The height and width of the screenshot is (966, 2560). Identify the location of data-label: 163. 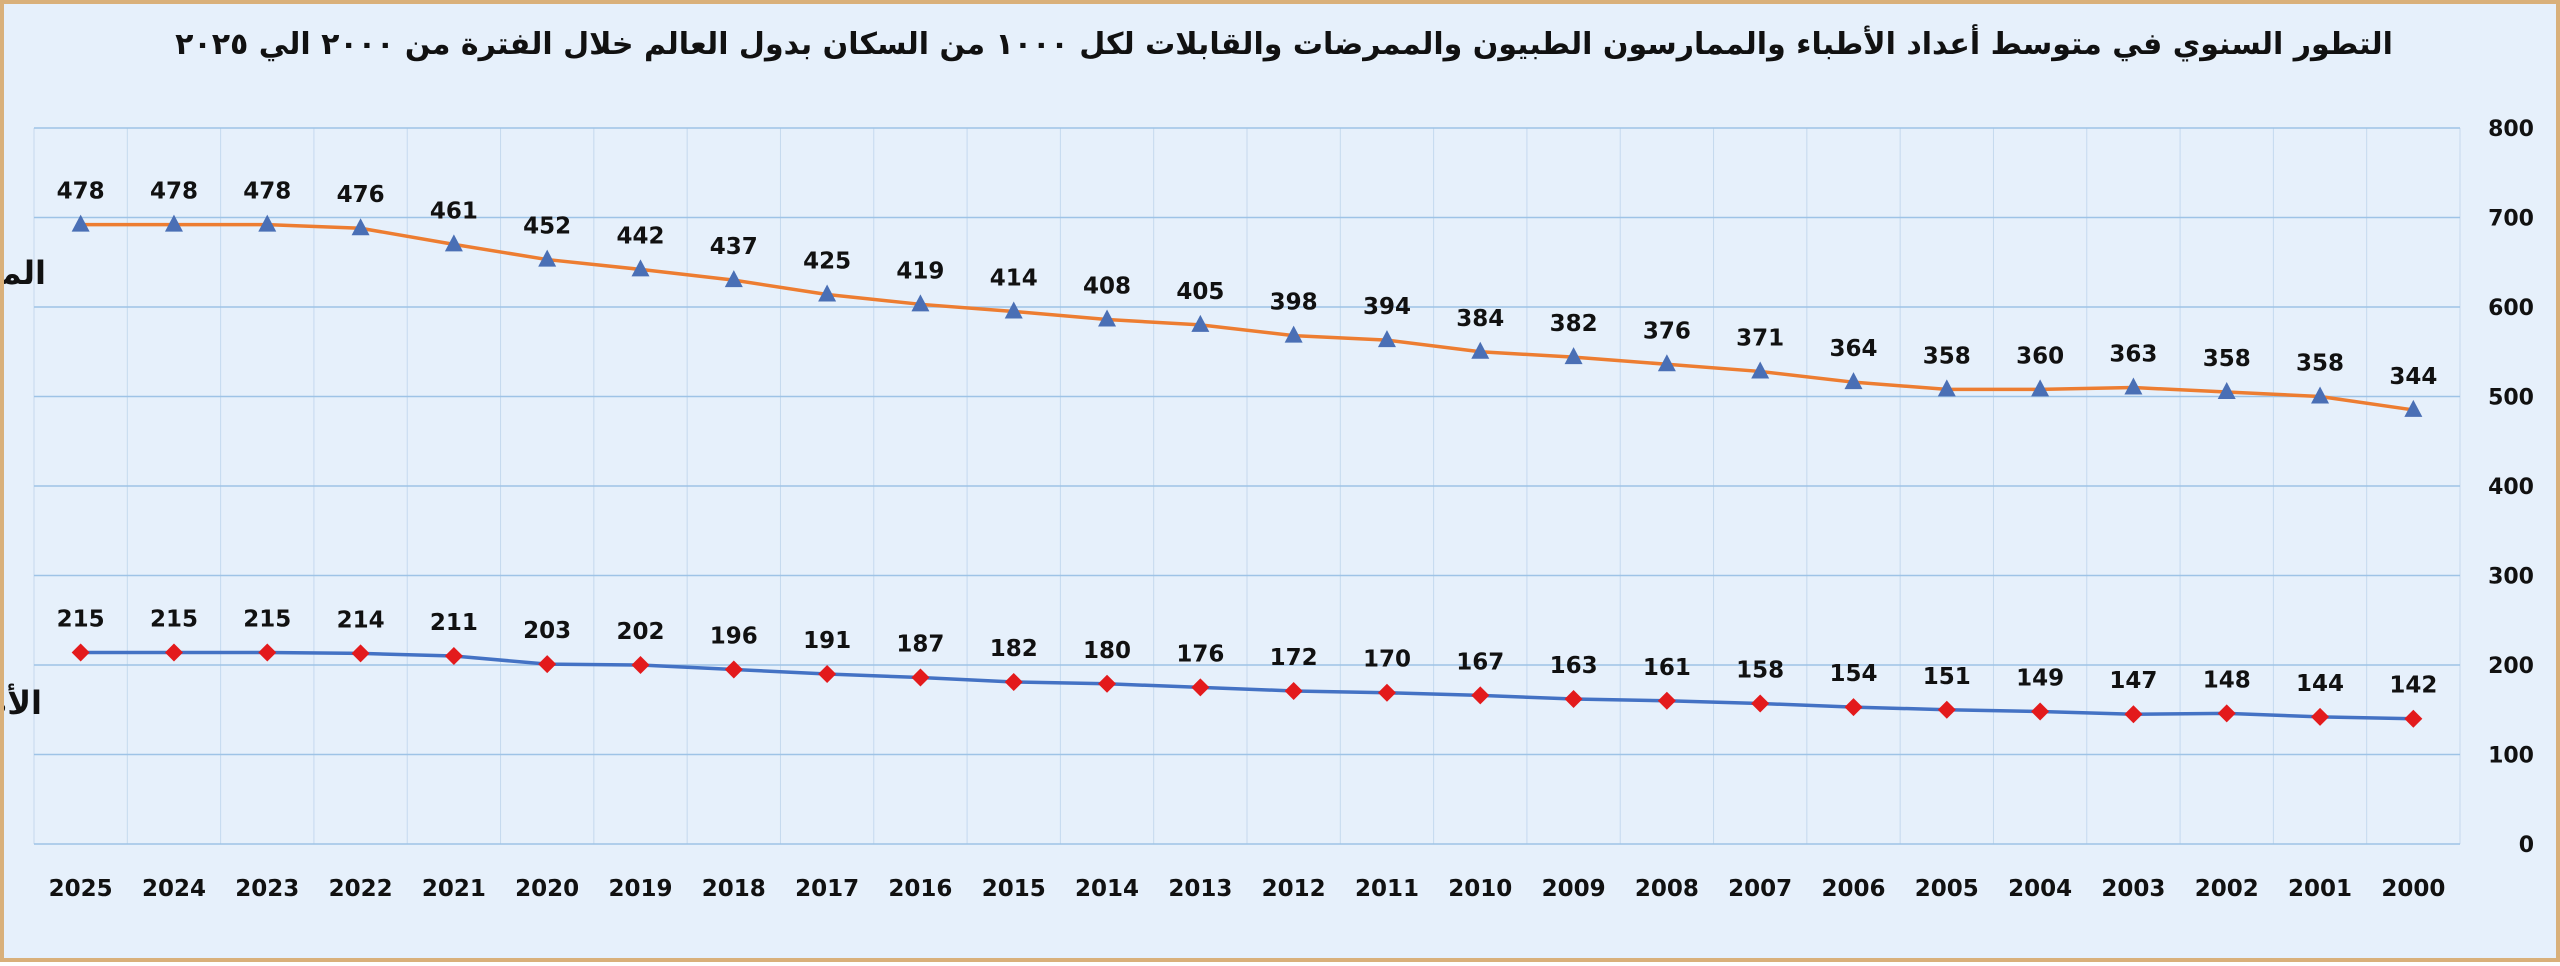
(1574, 666).